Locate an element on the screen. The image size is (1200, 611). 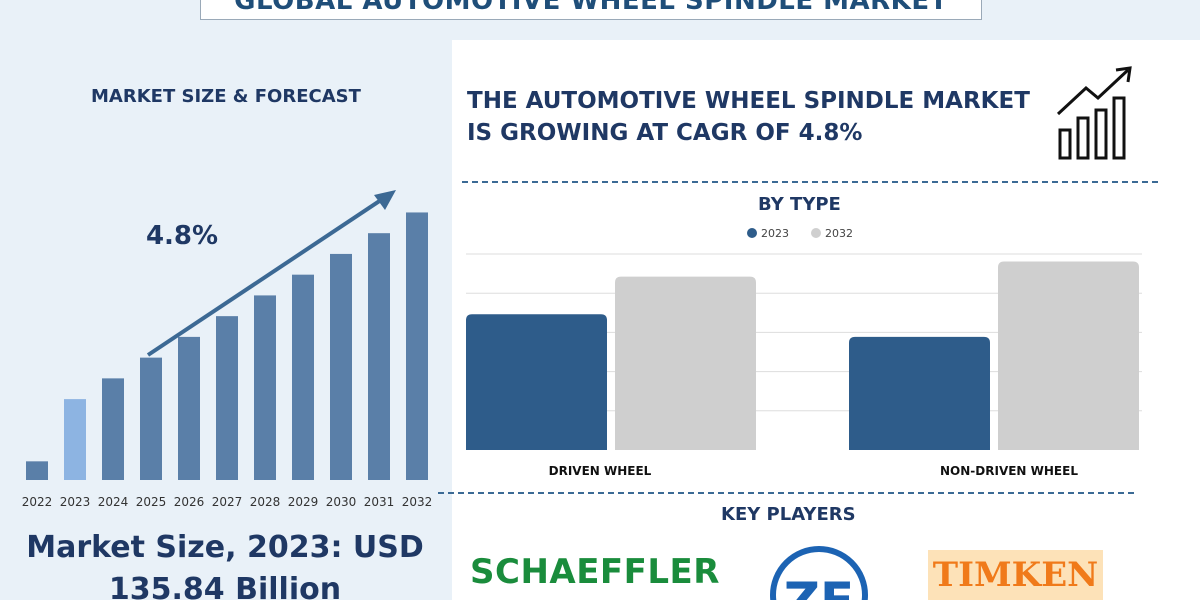
forecast-tick-label: 2032 is located at coordinates (417, 502).